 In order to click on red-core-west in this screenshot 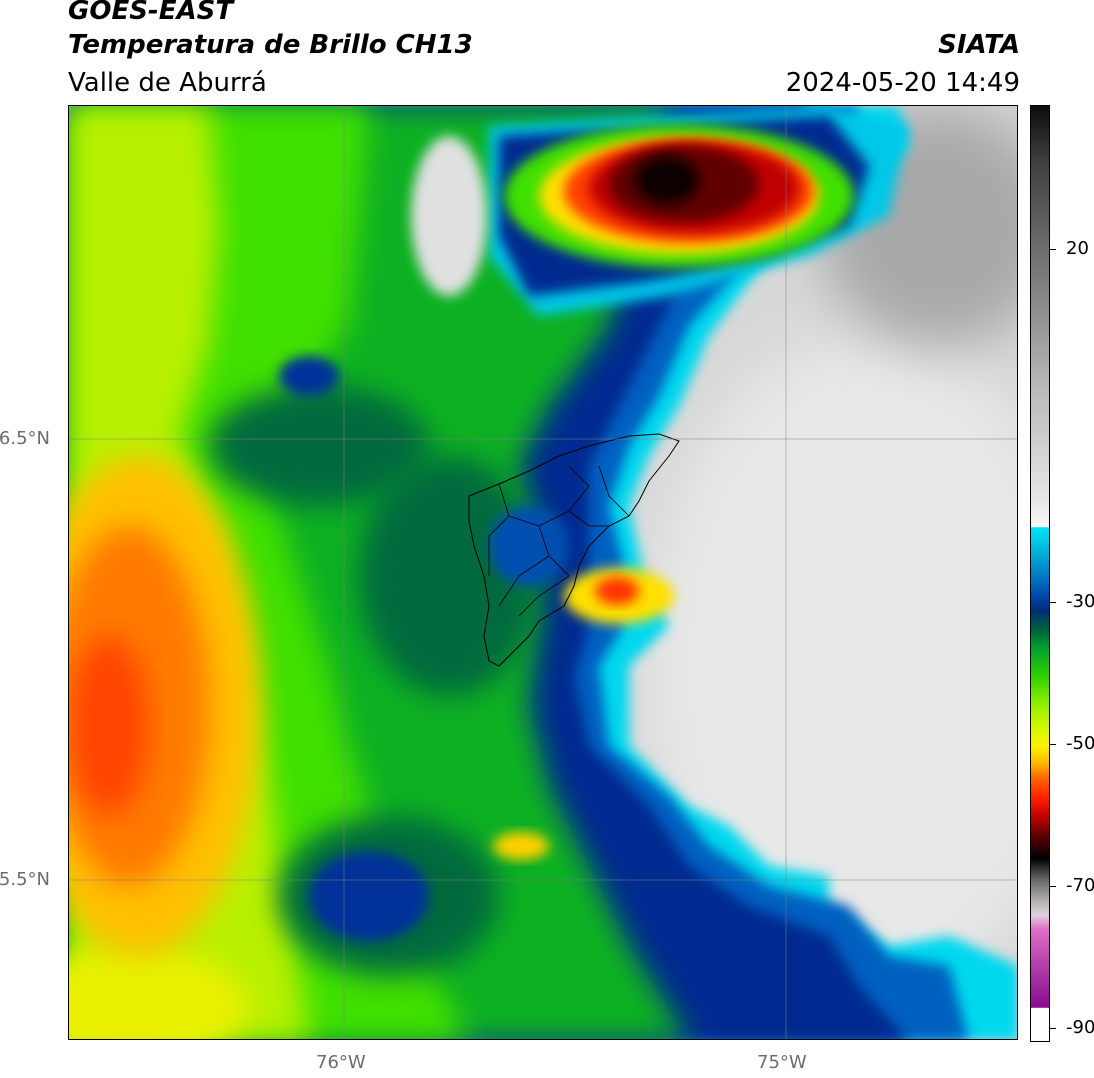, I will do `click(109, 726)`.